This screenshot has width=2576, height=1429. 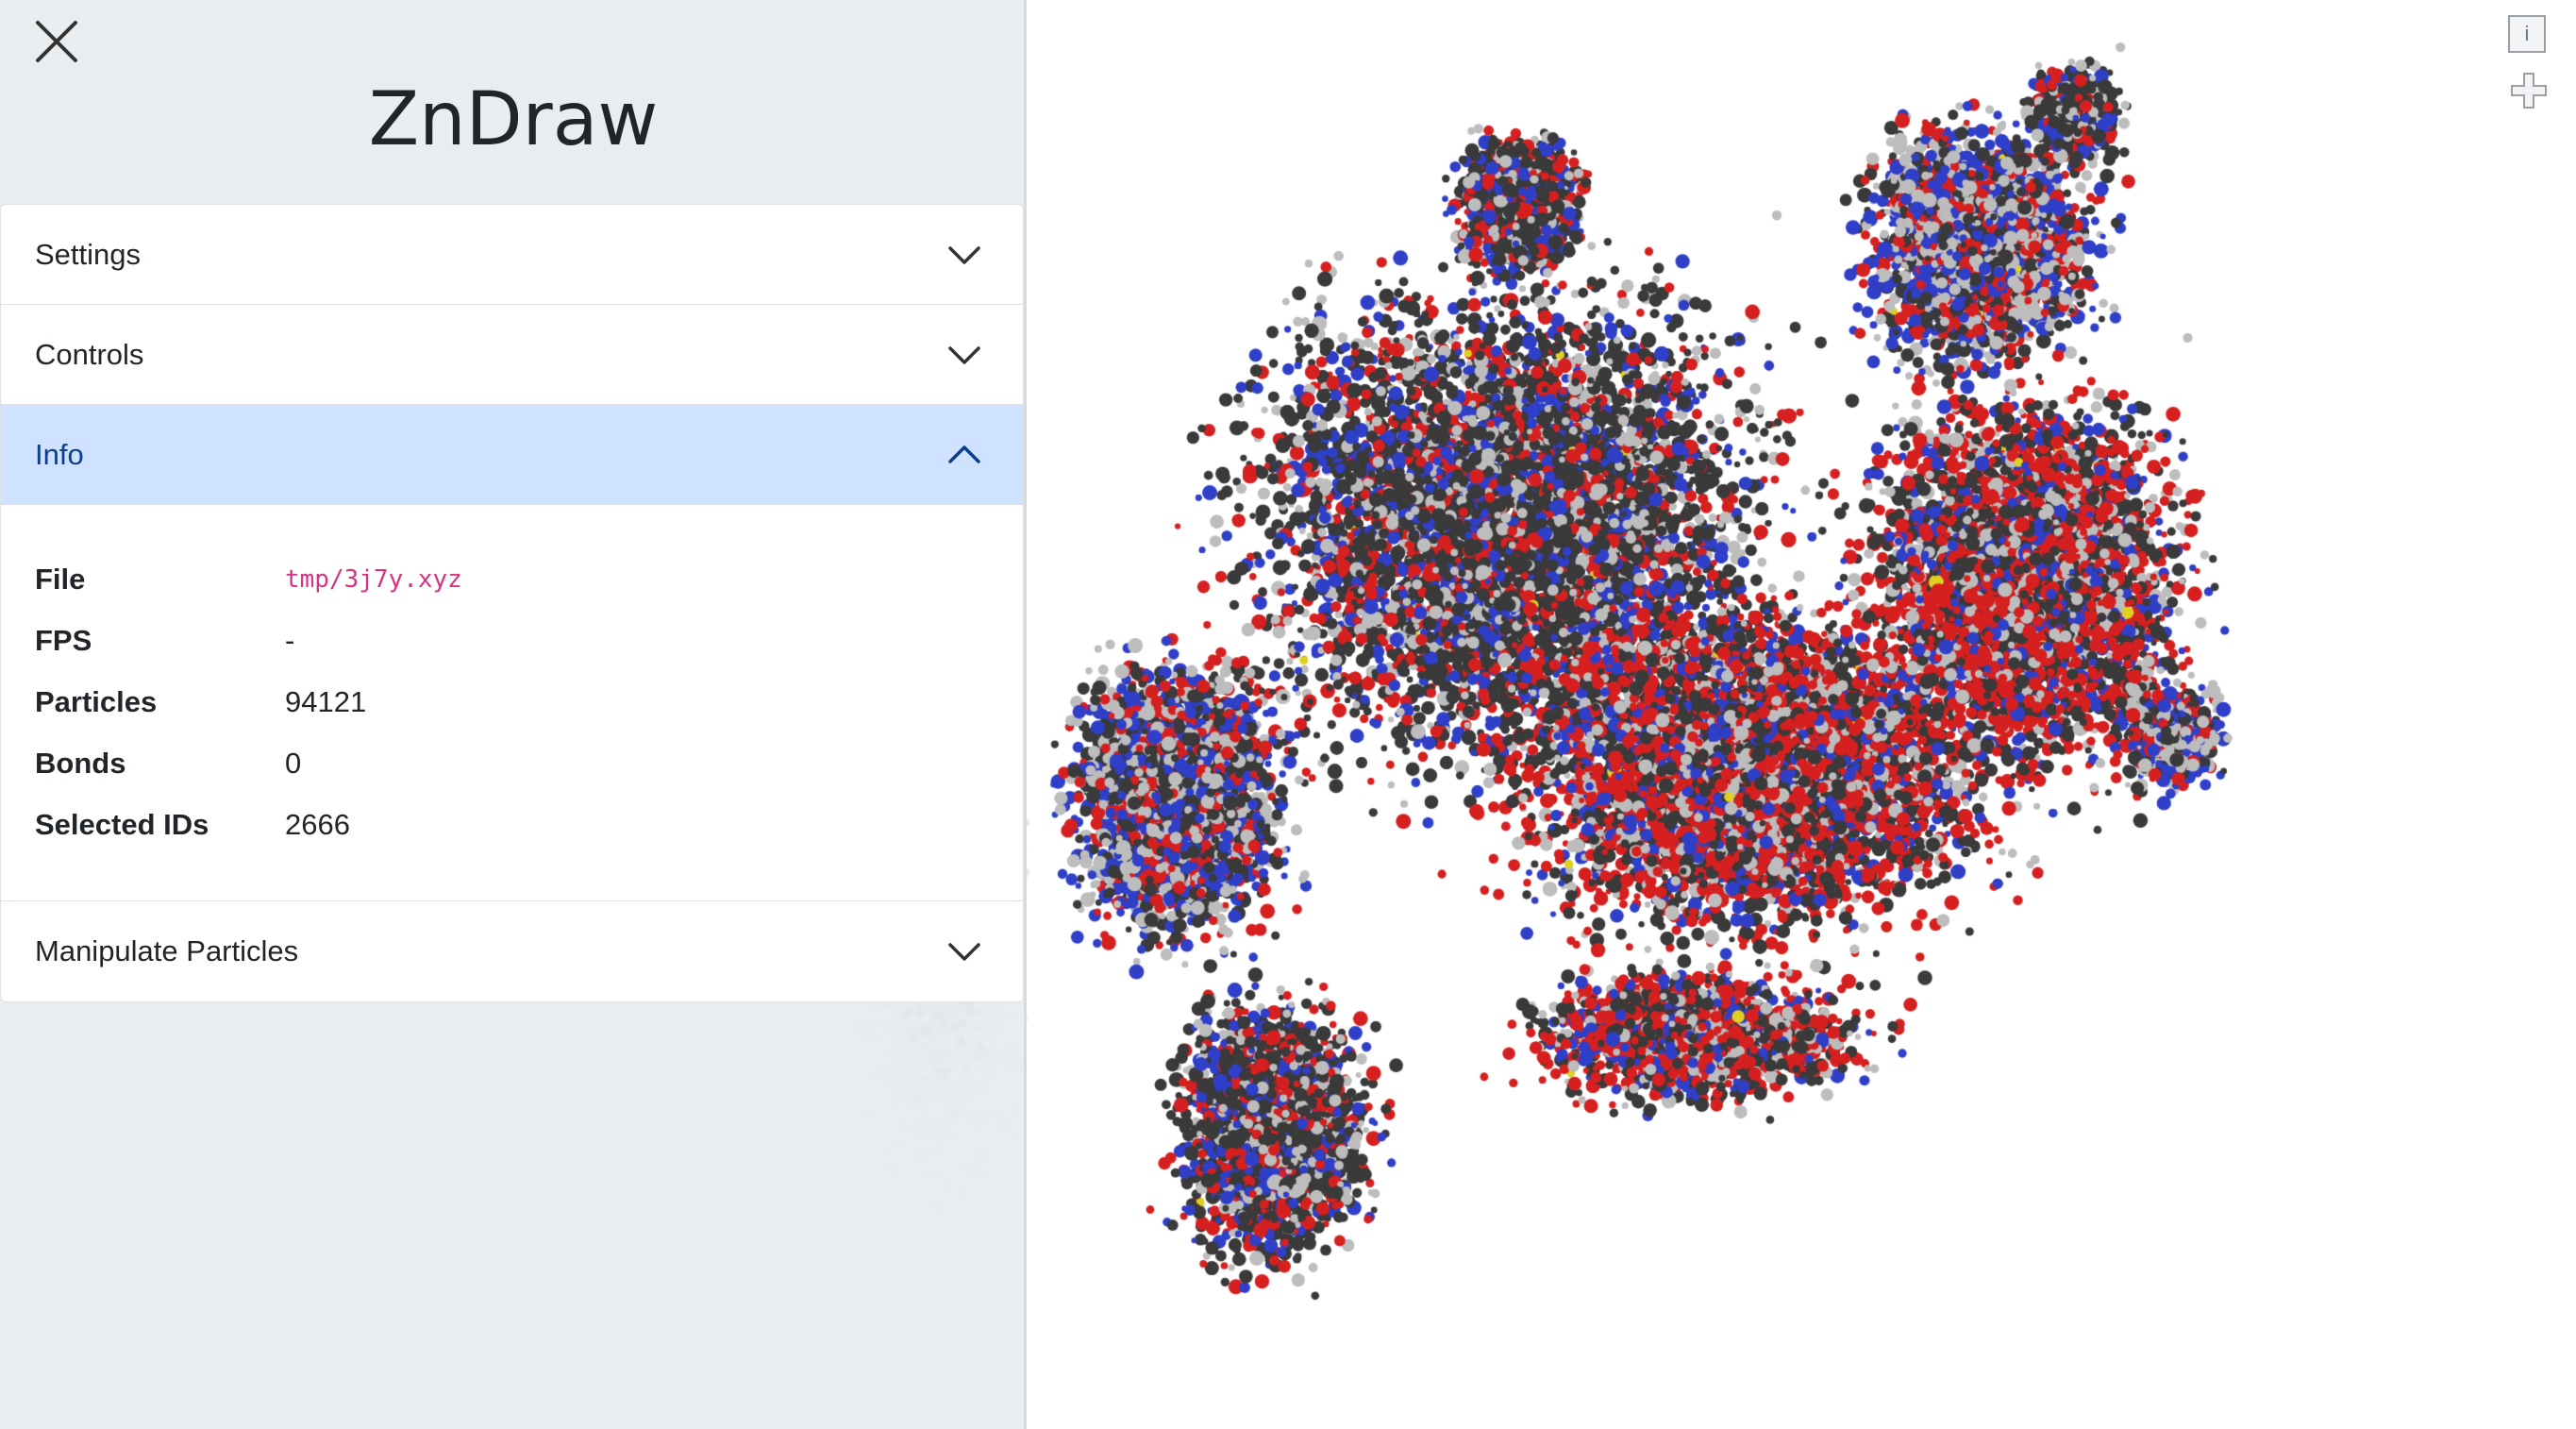 What do you see at coordinates (59, 454) in the screenshot?
I see `info-section-label: Info` at bounding box center [59, 454].